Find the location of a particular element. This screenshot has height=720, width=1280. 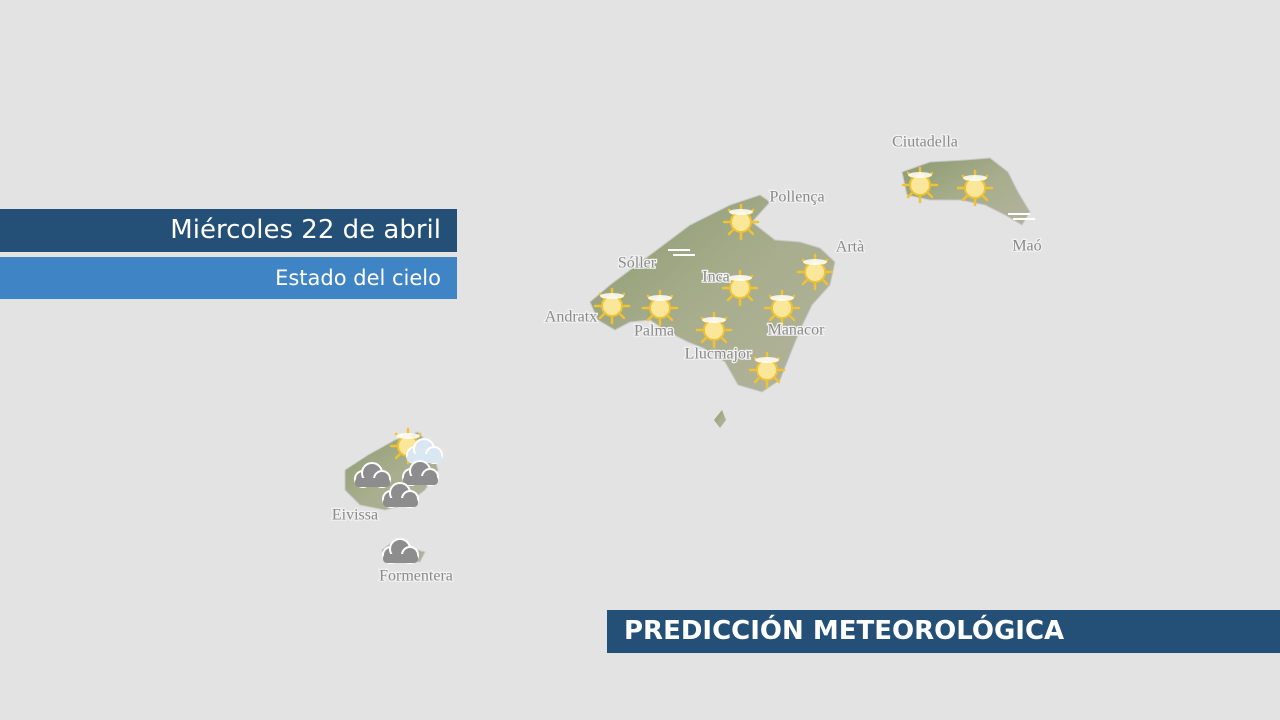

place-label: Artà is located at coordinates (850, 247).